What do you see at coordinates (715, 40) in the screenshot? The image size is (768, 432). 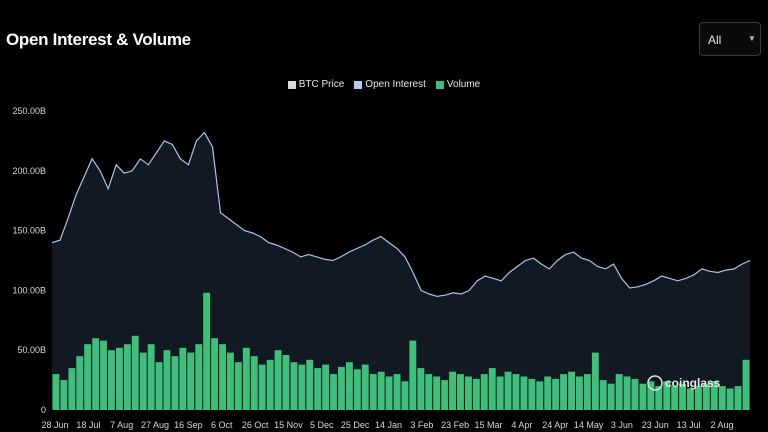 I see `time-range-value: All` at bounding box center [715, 40].